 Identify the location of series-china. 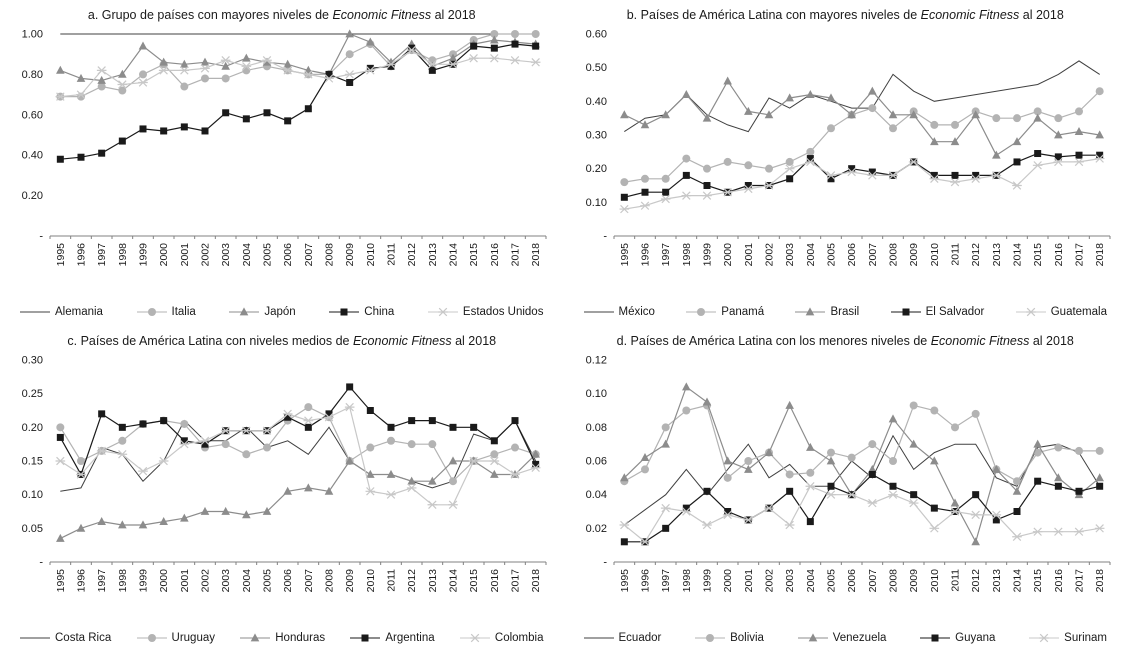
(298, 101).